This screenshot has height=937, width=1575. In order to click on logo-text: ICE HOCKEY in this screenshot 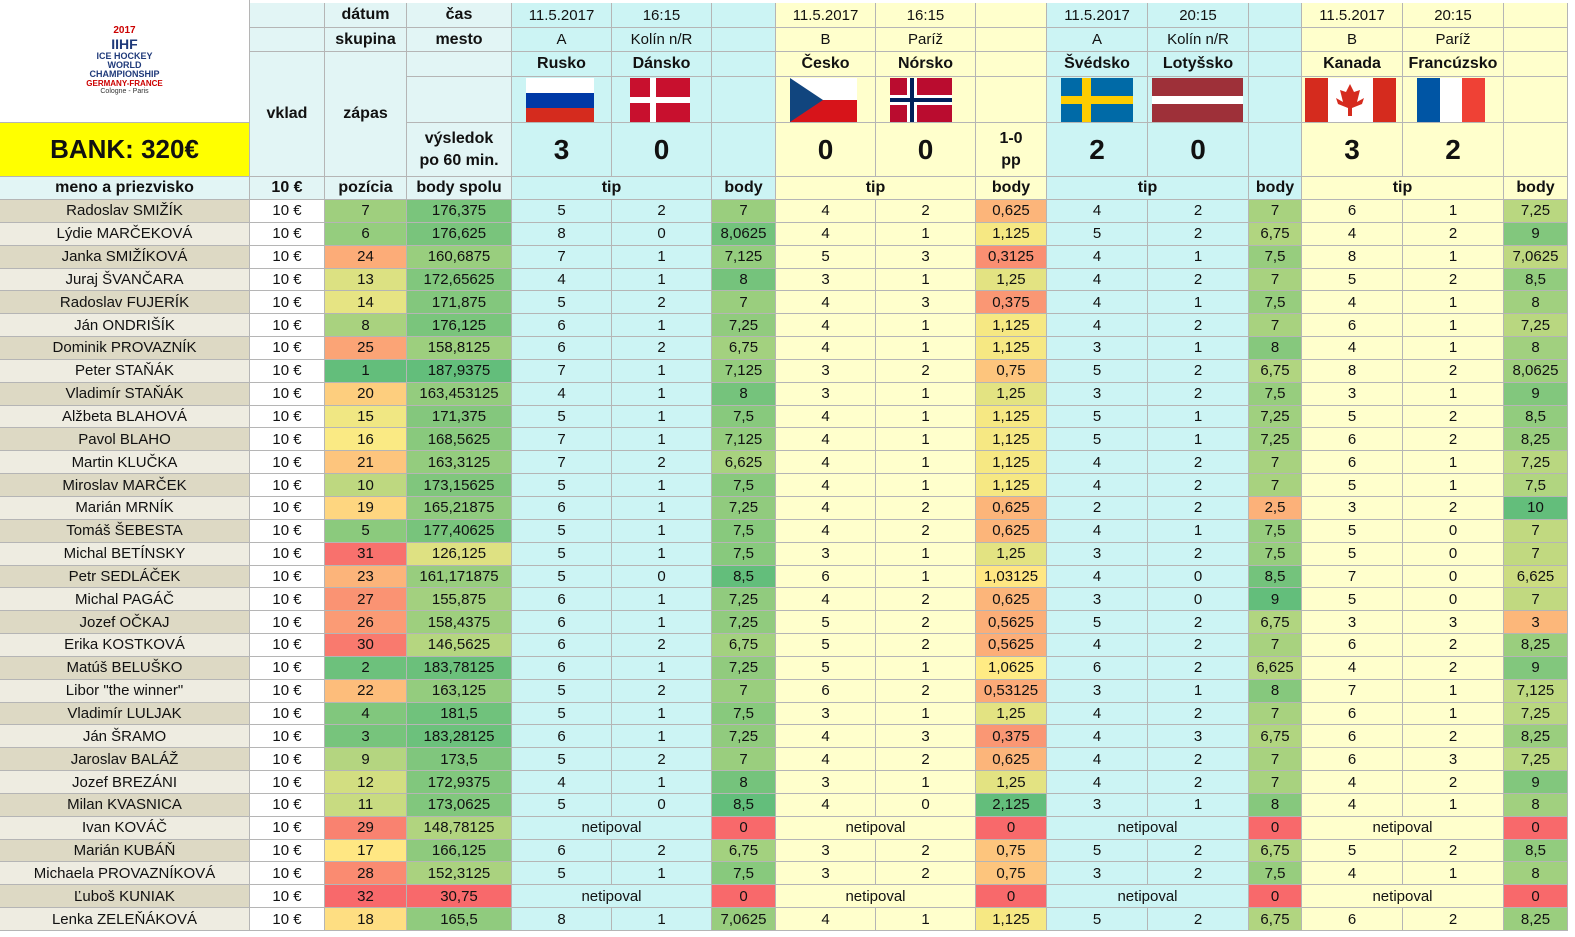, I will do `click(124, 55)`.